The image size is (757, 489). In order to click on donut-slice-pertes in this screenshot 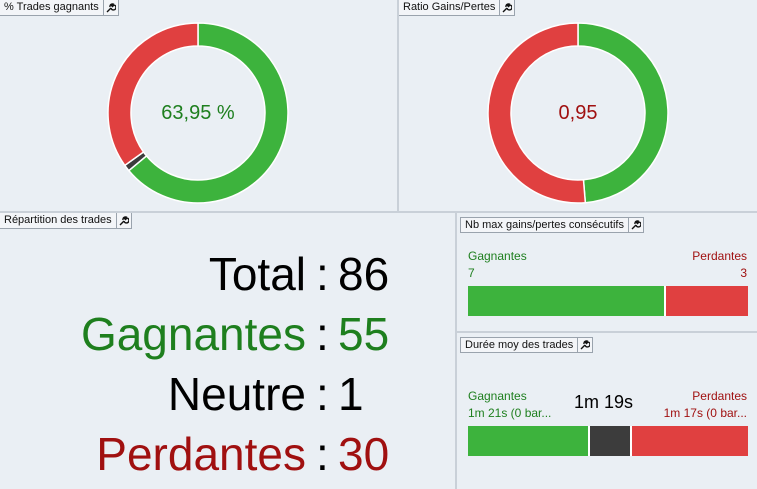, I will do `click(537, 113)`.